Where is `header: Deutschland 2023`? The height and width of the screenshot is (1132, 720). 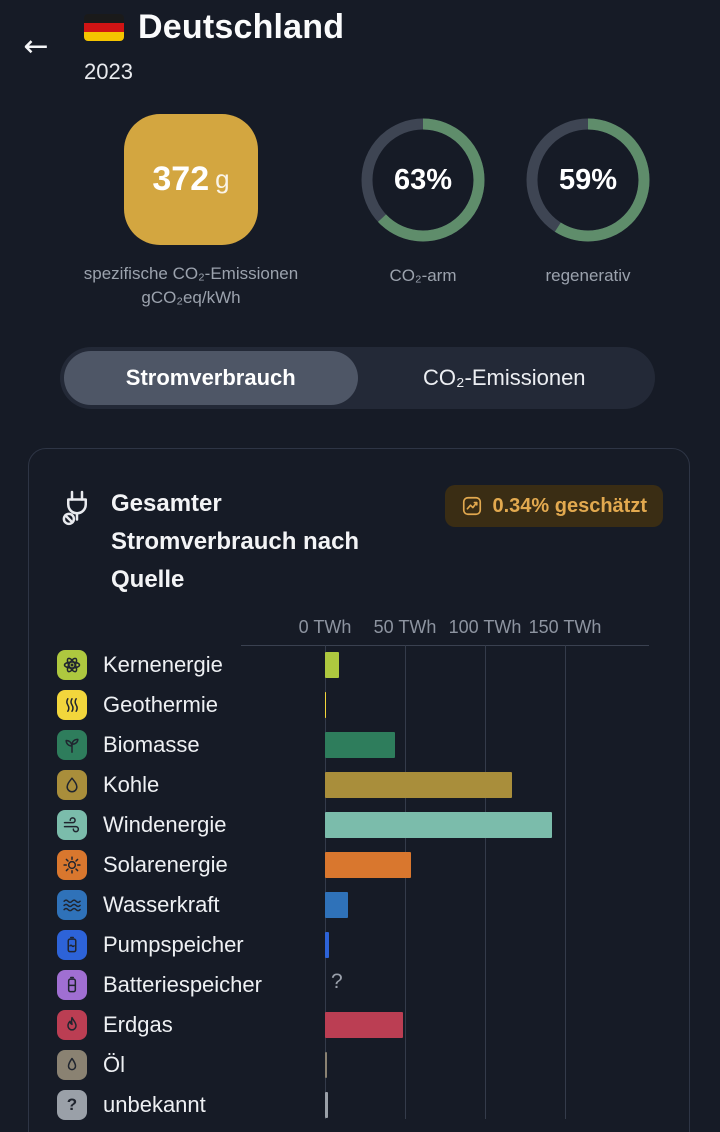 header: Deutschland 2023 is located at coordinates (214, 46).